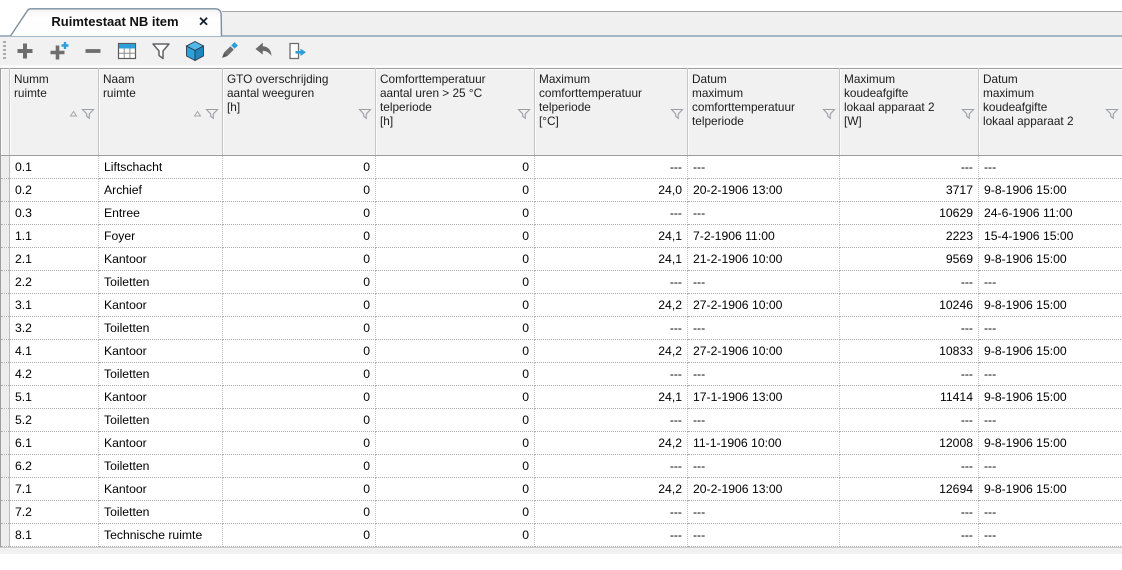 This screenshot has width=1122, height=570. Describe the element at coordinates (561, 167) in the screenshot. I see `table-row: 0.1 Liftschacht 0 0 --- --- --- ---` at that location.